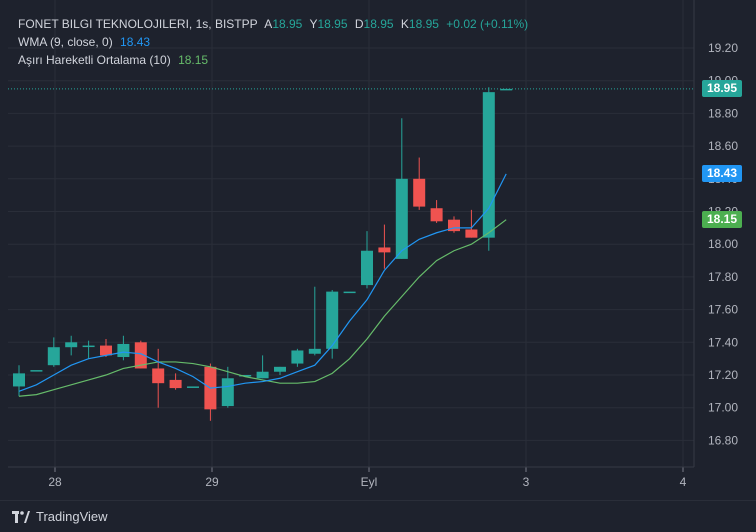 The image size is (756, 532). What do you see at coordinates (723, 113) in the screenshot?
I see `y-tick-label: 18.80` at bounding box center [723, 113].